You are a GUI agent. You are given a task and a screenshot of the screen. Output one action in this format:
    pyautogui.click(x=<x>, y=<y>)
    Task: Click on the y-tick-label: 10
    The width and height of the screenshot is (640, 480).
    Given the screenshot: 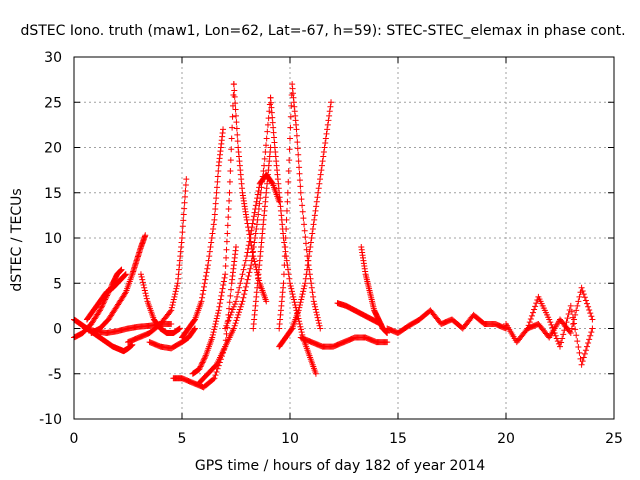 What is the action you would take?
    pyautogui.click(x=53, y=239)
    